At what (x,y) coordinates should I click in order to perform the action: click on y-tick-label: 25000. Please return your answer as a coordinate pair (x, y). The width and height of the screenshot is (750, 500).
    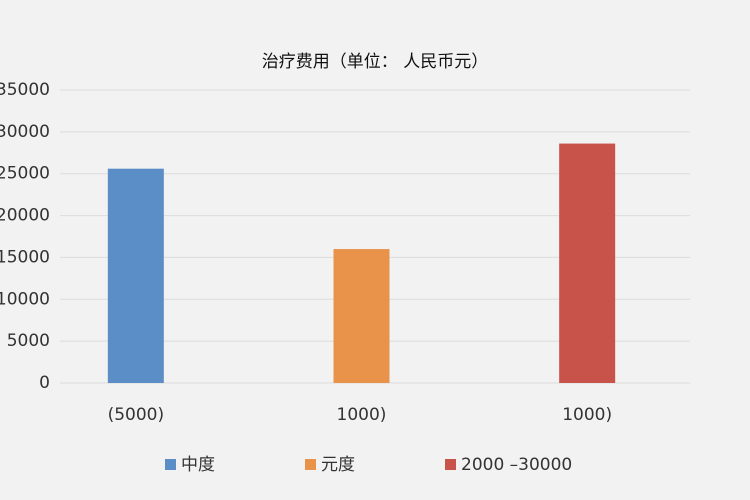
    Looking at the image, I should click on (25, 174).